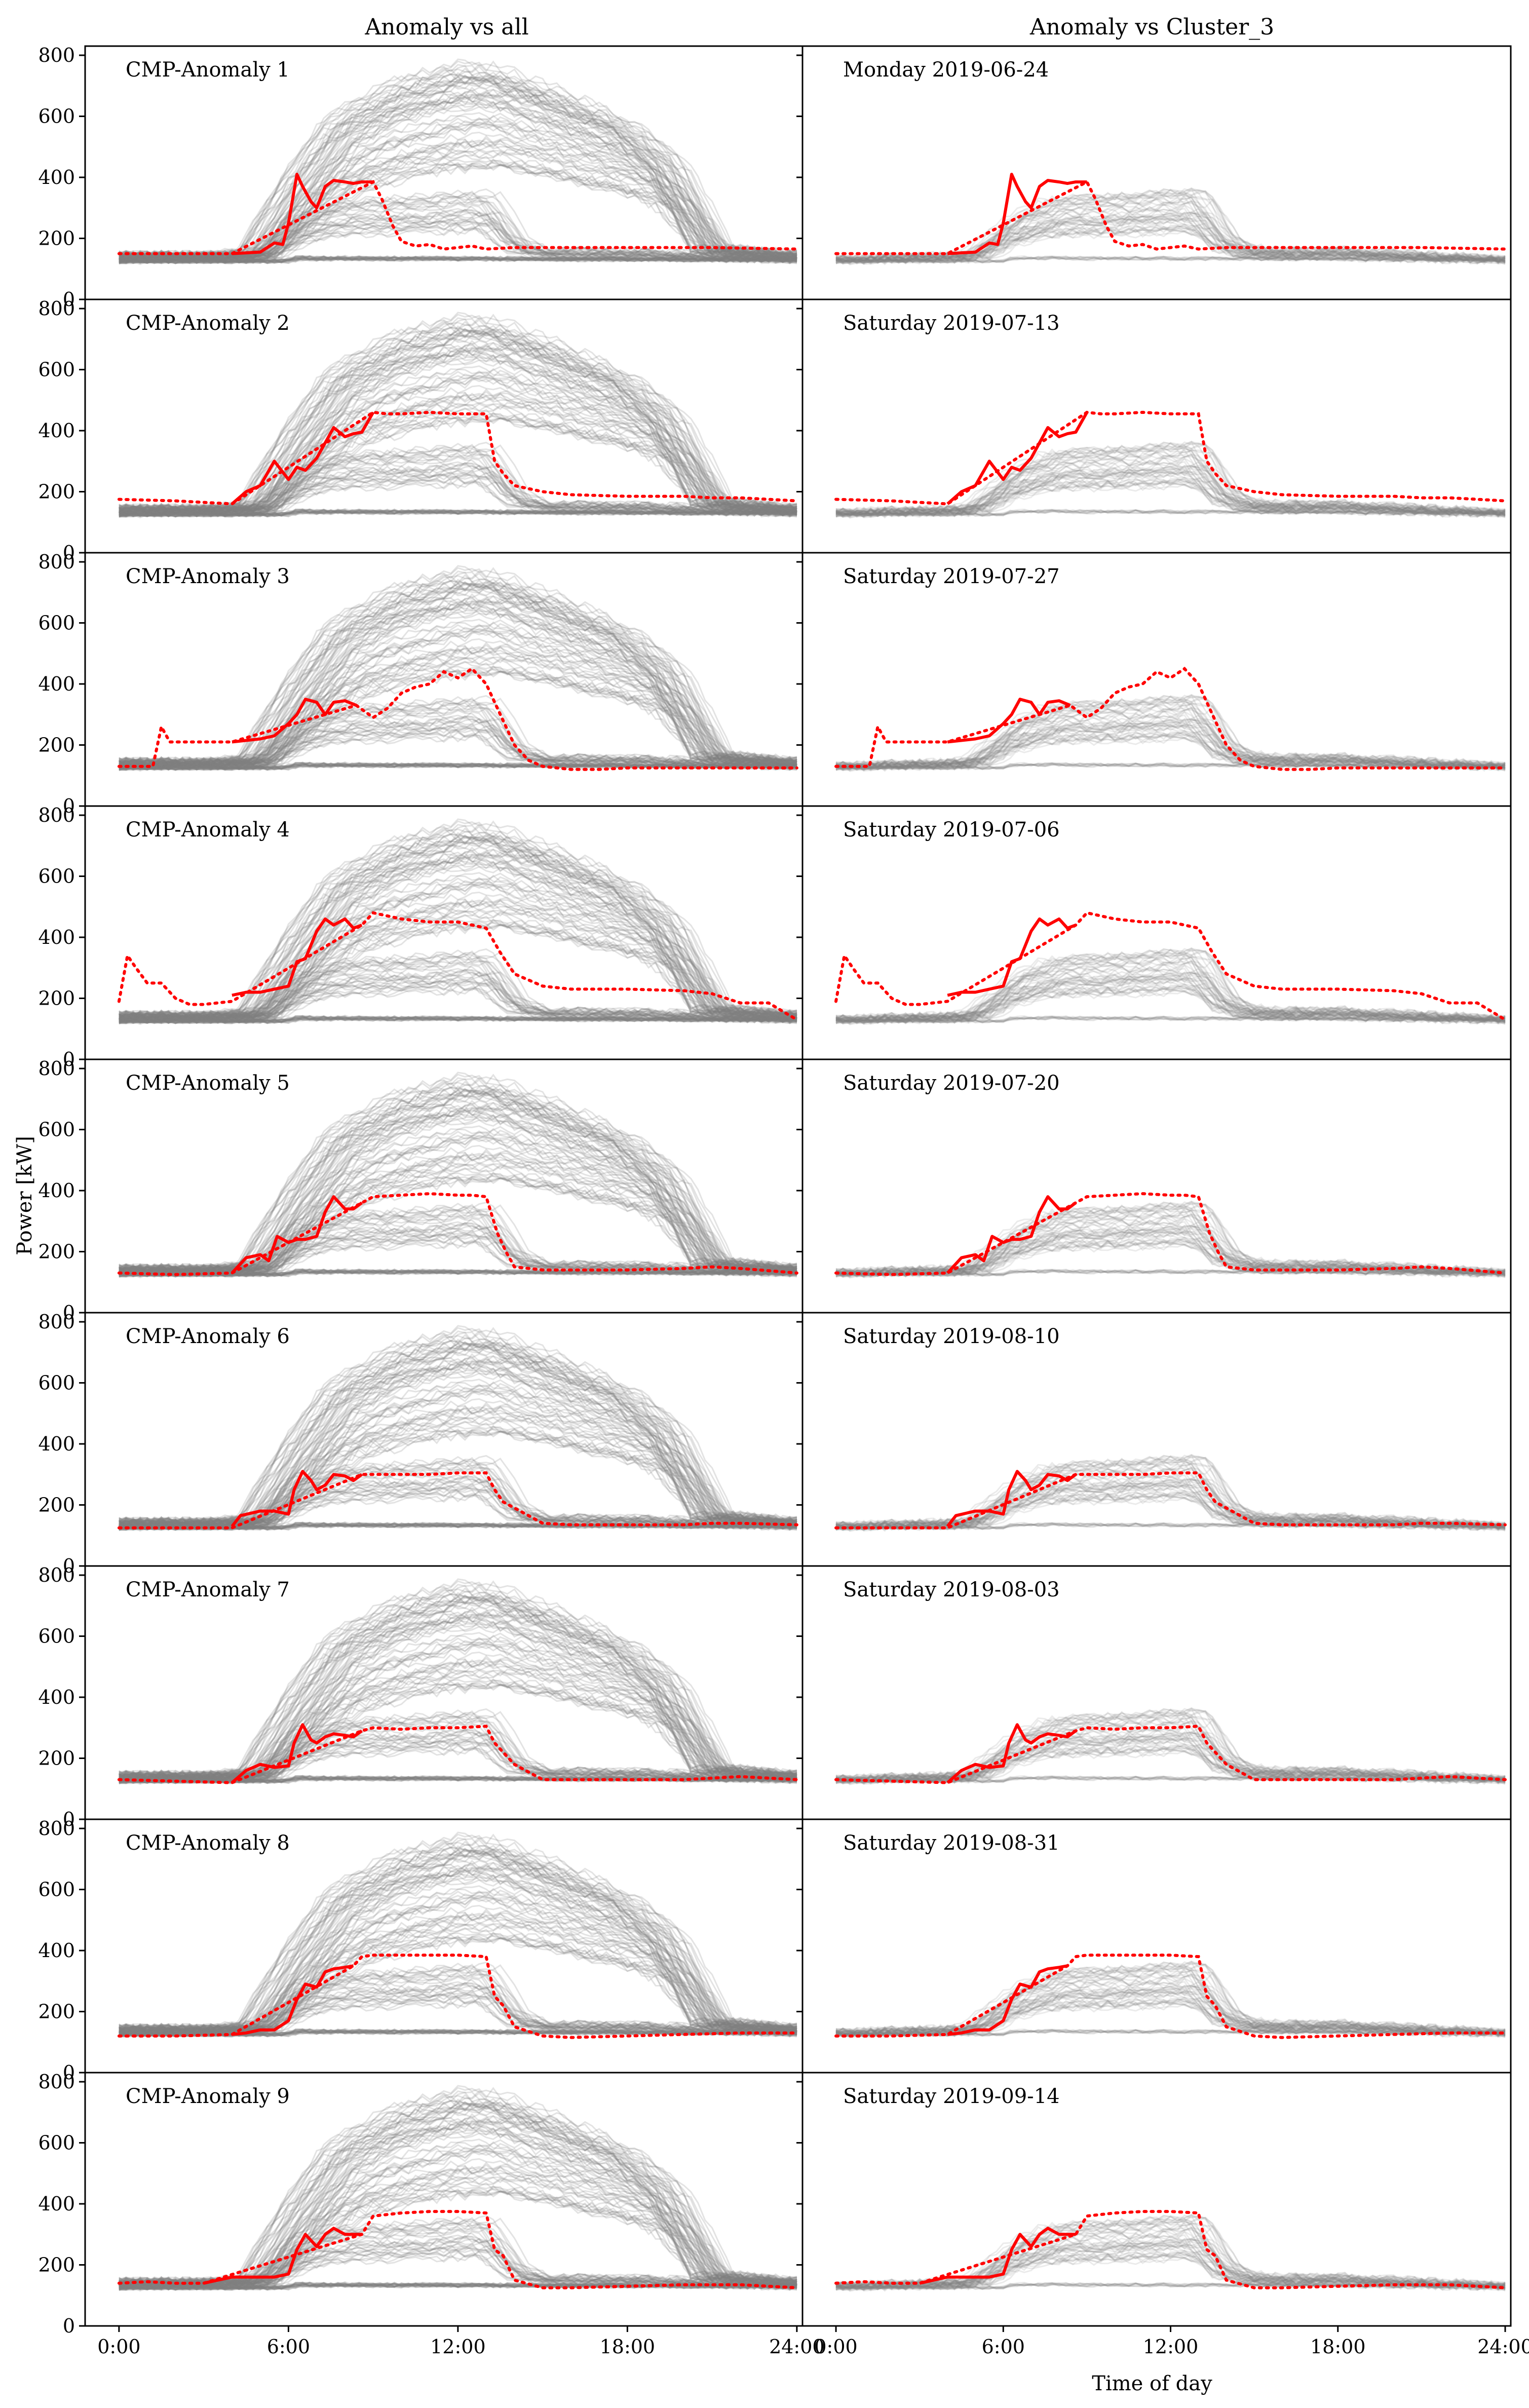 The height and width of the screenshot is (2408, 1529). Describe the element at coordinates (1151, 27) in the screenshot. I see `column-title-right: Anomaly vs Cluster_3` at that location.